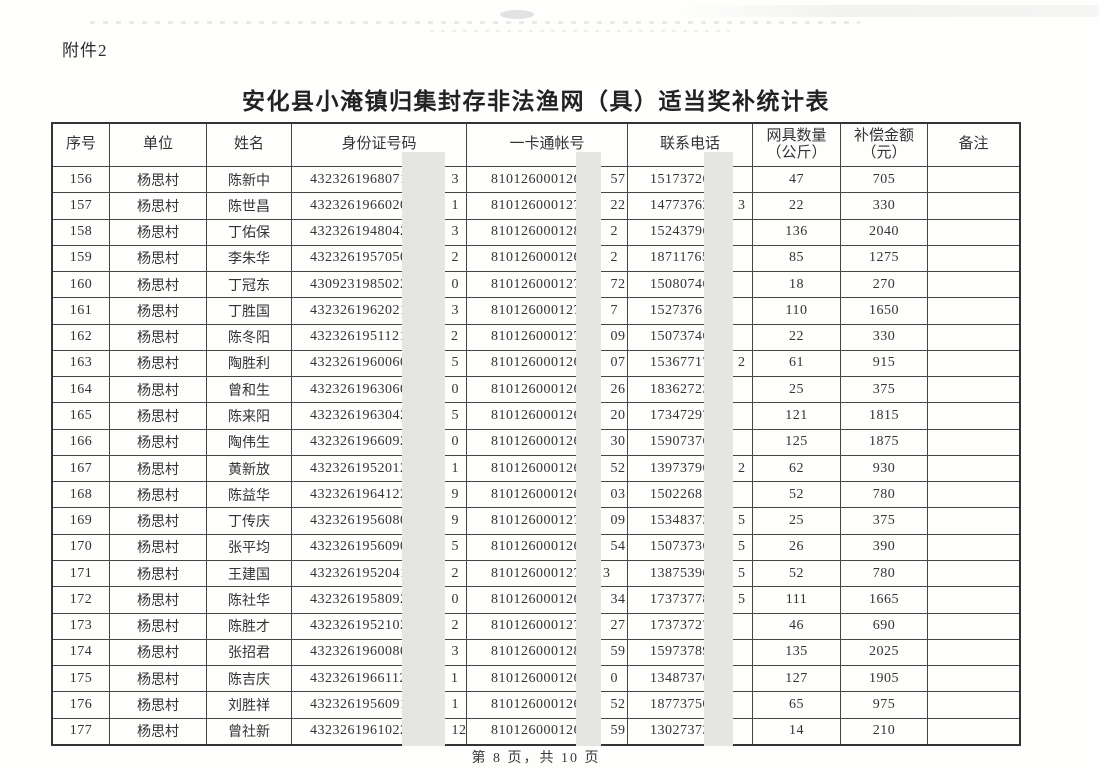 The image size is (1099, 770). I want to click on redaction-bar-id-column, so click(423, 449).